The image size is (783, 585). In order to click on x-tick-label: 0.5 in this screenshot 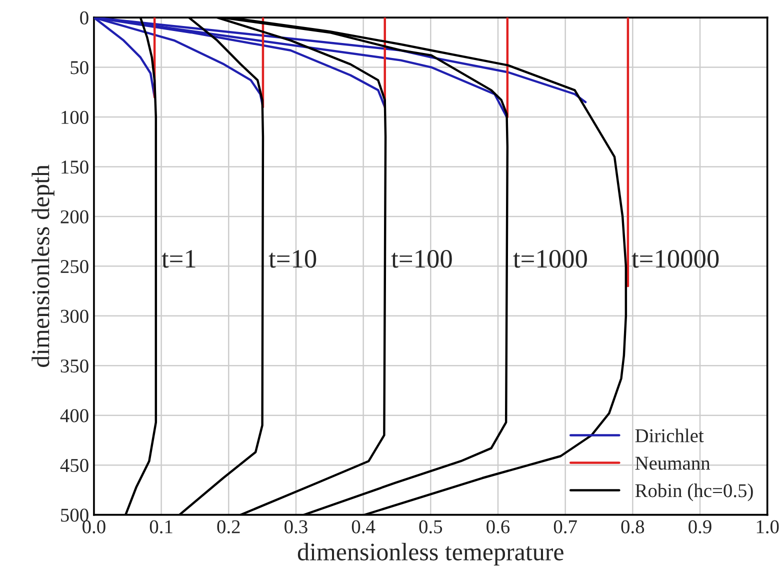, I will do `click(430, 527)`.